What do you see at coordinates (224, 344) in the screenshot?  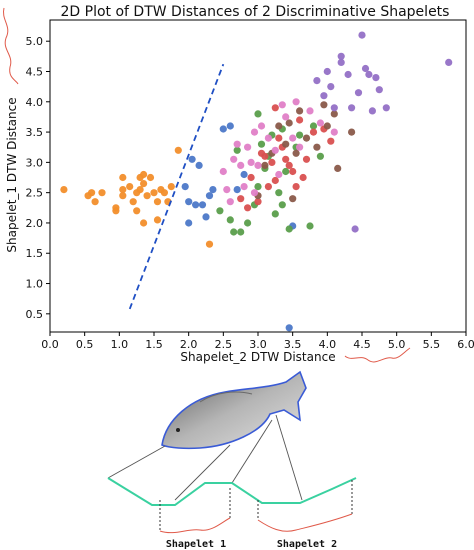 I see `x-tick-label: 2.5` at bounding box center [224, 344].